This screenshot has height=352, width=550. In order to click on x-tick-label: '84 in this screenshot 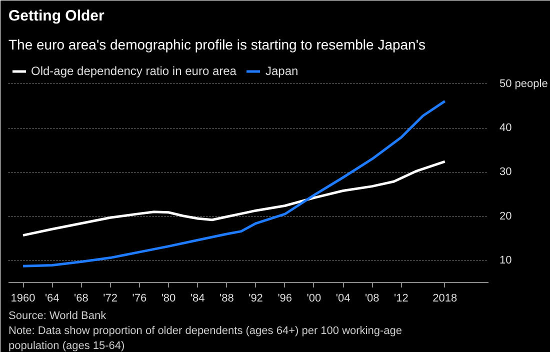, I will do `click(197, 298)`.